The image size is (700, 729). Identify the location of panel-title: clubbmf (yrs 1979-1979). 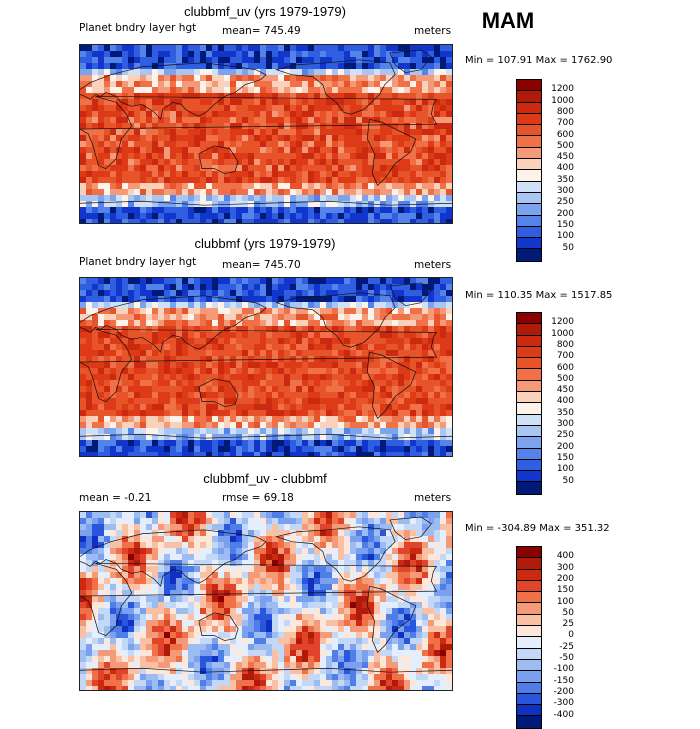
(265, 243).